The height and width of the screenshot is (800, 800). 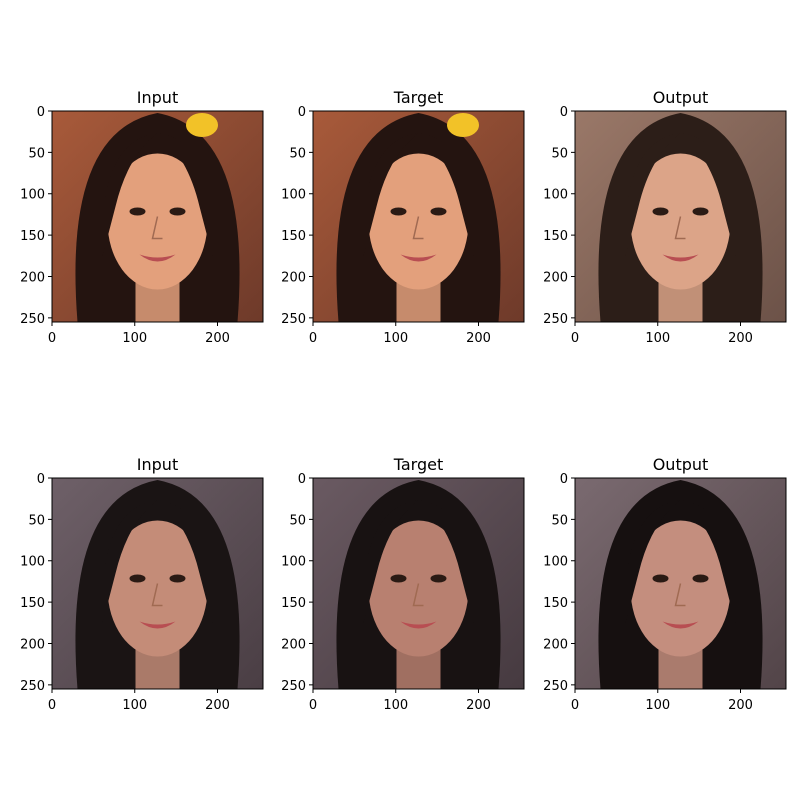 I want to click on panel-2-1: Input 0 100 200 0 50 100 150 200 250, so click(x=142, y=584).